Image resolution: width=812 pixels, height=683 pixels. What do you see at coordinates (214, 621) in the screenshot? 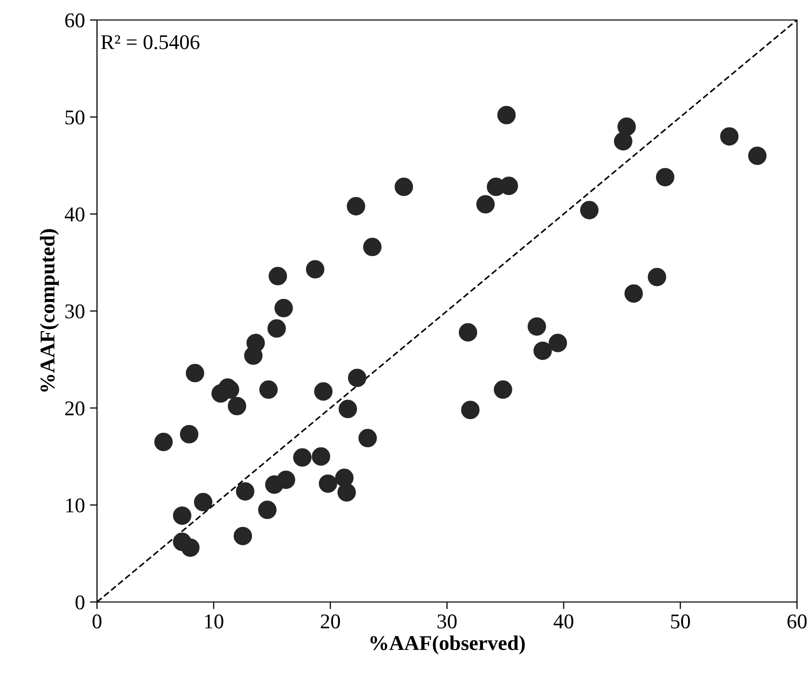
I see `x-tick-label: 10` at bounding box center [214, 621].